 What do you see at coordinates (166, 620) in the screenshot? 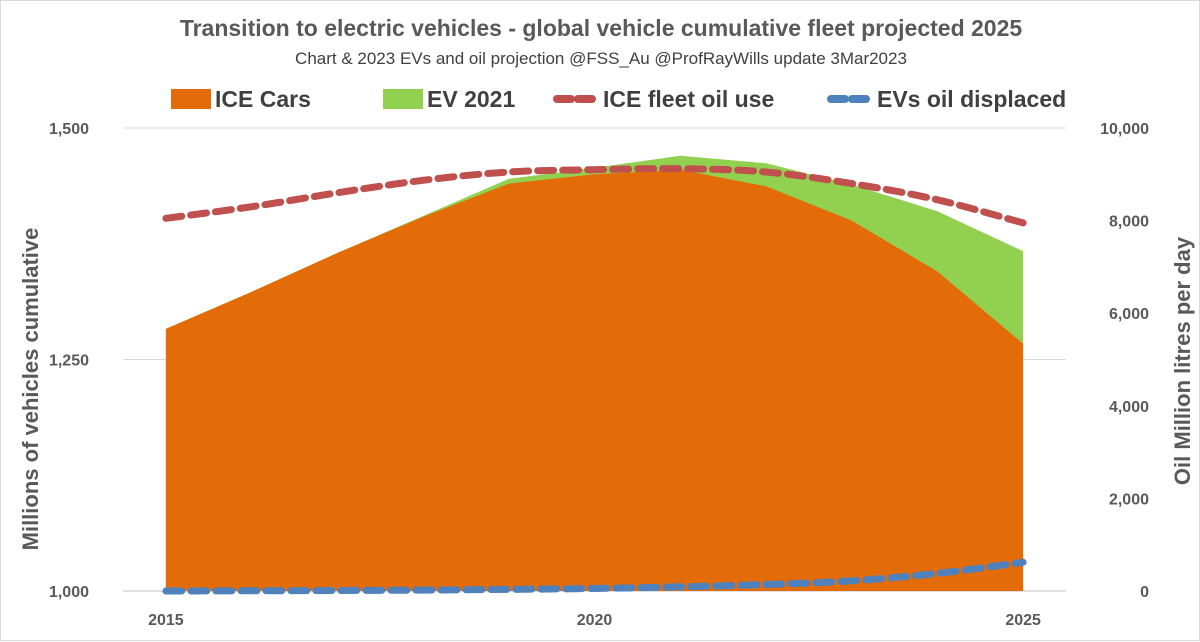
I see `x-tick-label: 2015` at bounding box center [166, 620].